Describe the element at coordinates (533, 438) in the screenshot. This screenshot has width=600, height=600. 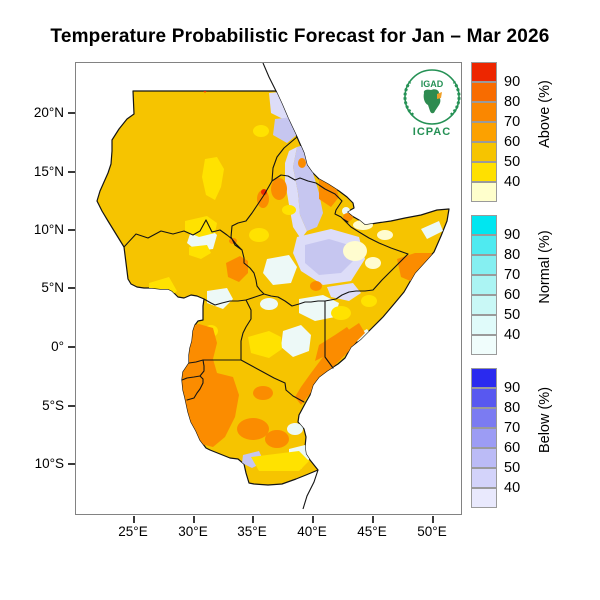
I see `legend-below: 90 80 70 60 50 40 Below (%)` at that location.